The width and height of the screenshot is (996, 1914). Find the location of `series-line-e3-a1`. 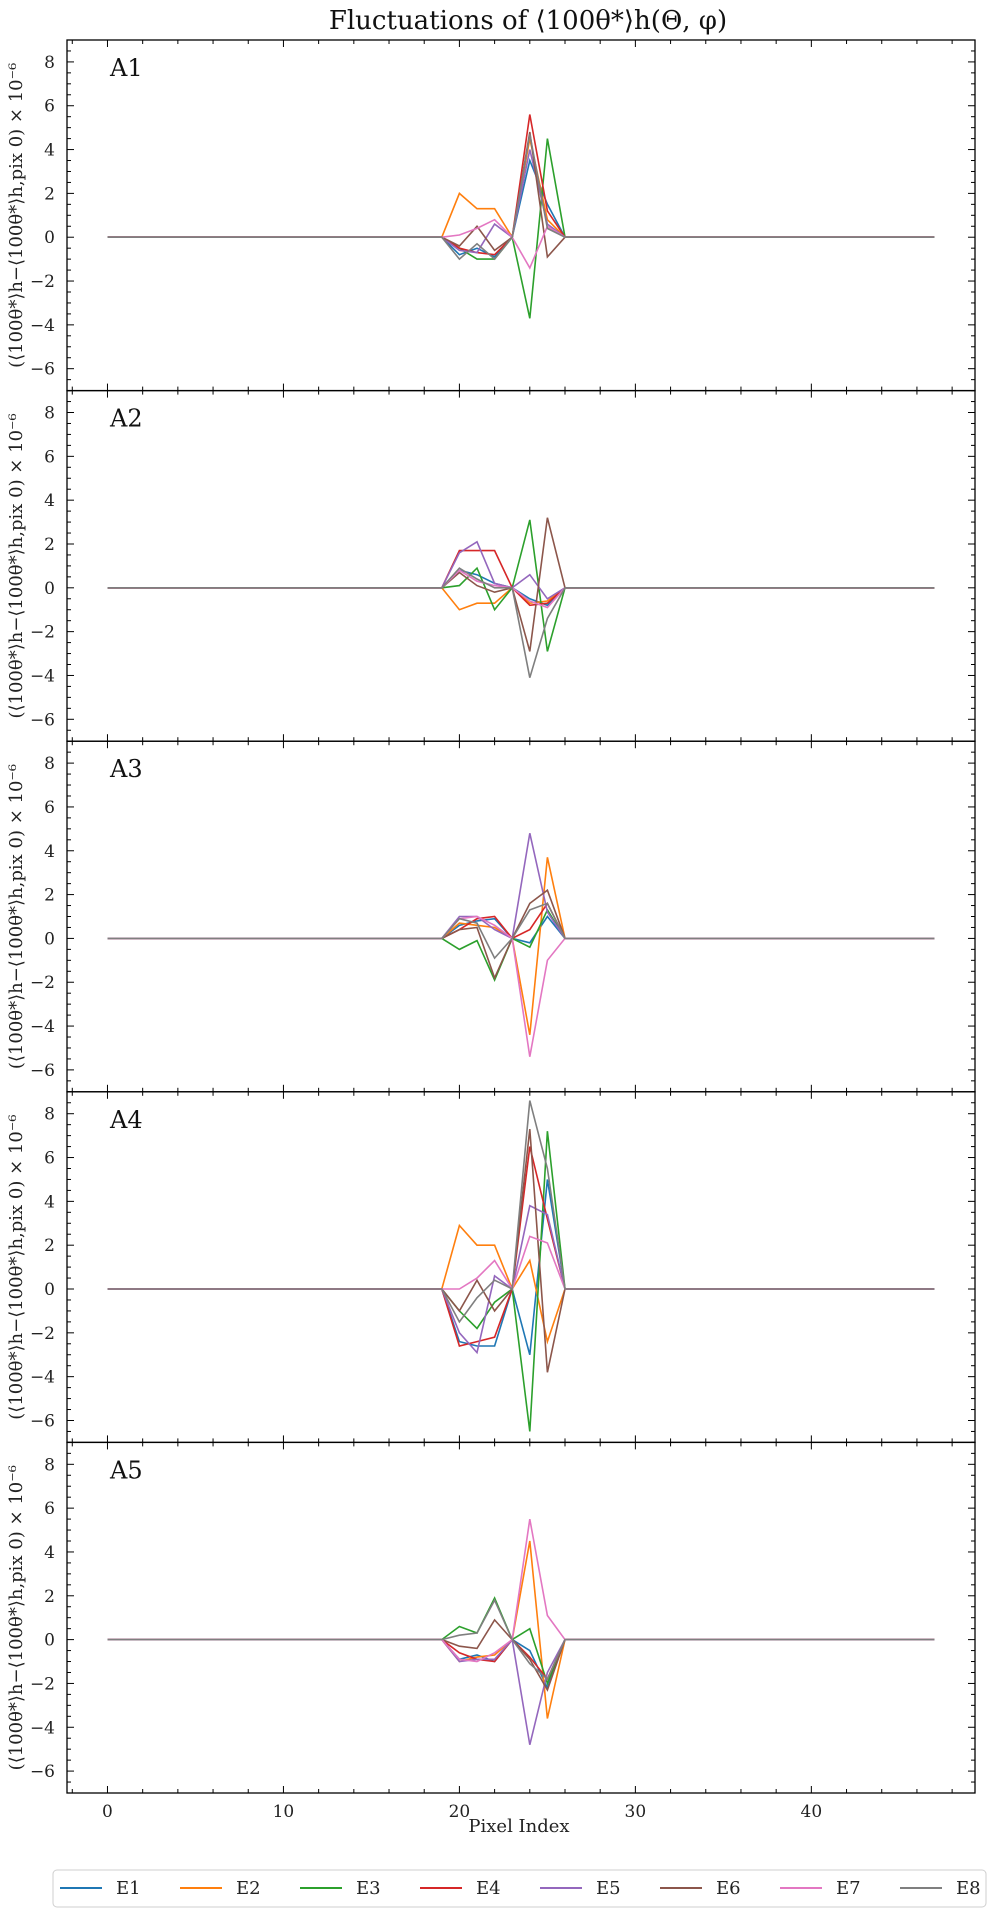

series-line-e3-a1 is located at coordinates (521, 228).